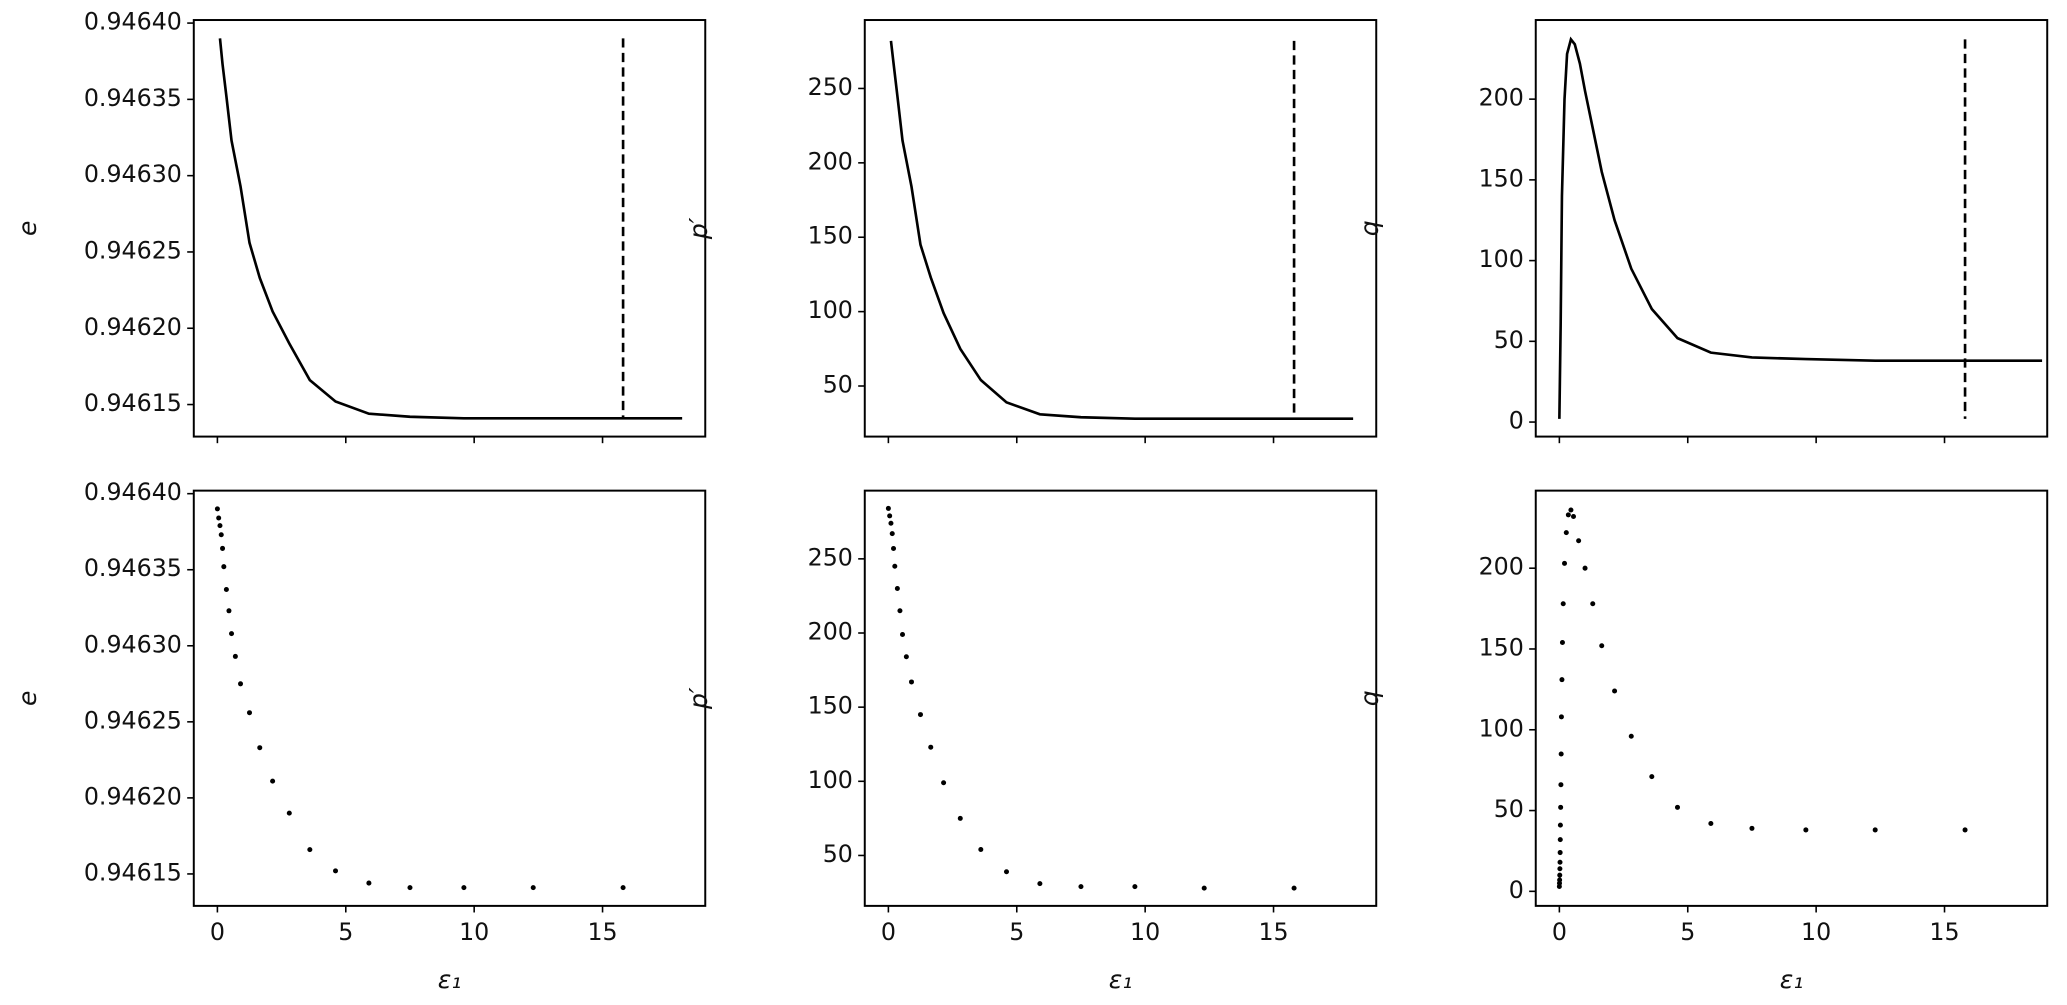 The image size is (2067, 1005). I want to click on y-tick-label: 0.94615, so click(133, 403).